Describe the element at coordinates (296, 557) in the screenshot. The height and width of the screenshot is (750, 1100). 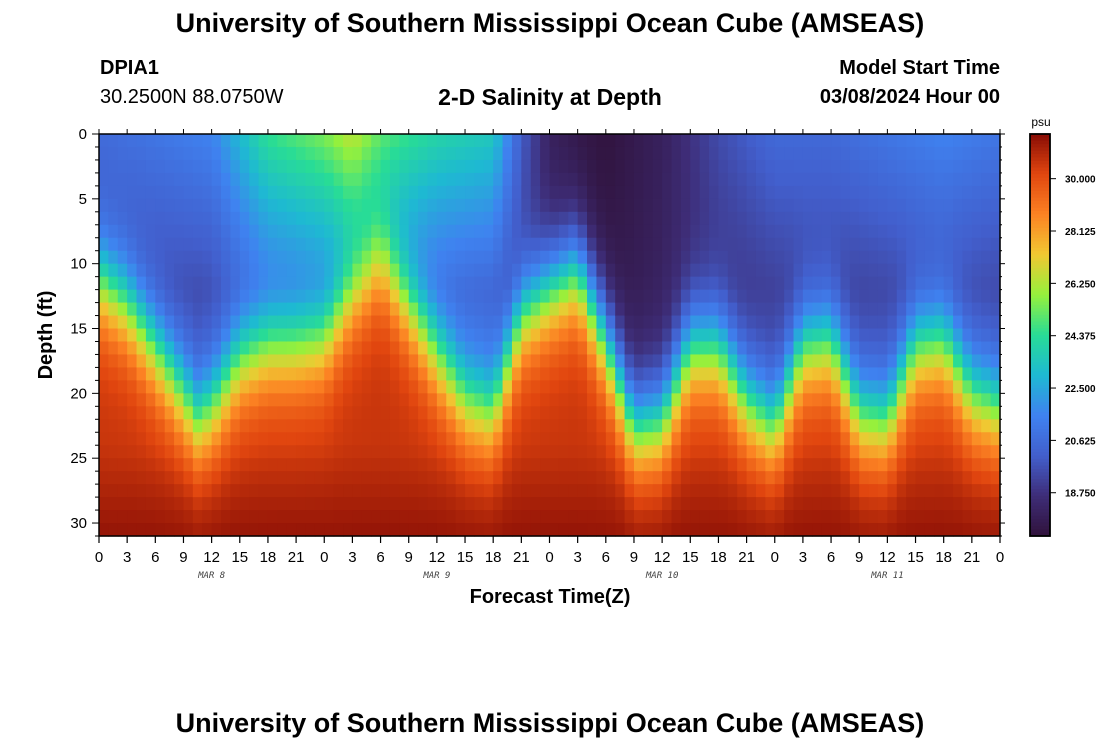
I see `x-tick-label: 21` at that location.